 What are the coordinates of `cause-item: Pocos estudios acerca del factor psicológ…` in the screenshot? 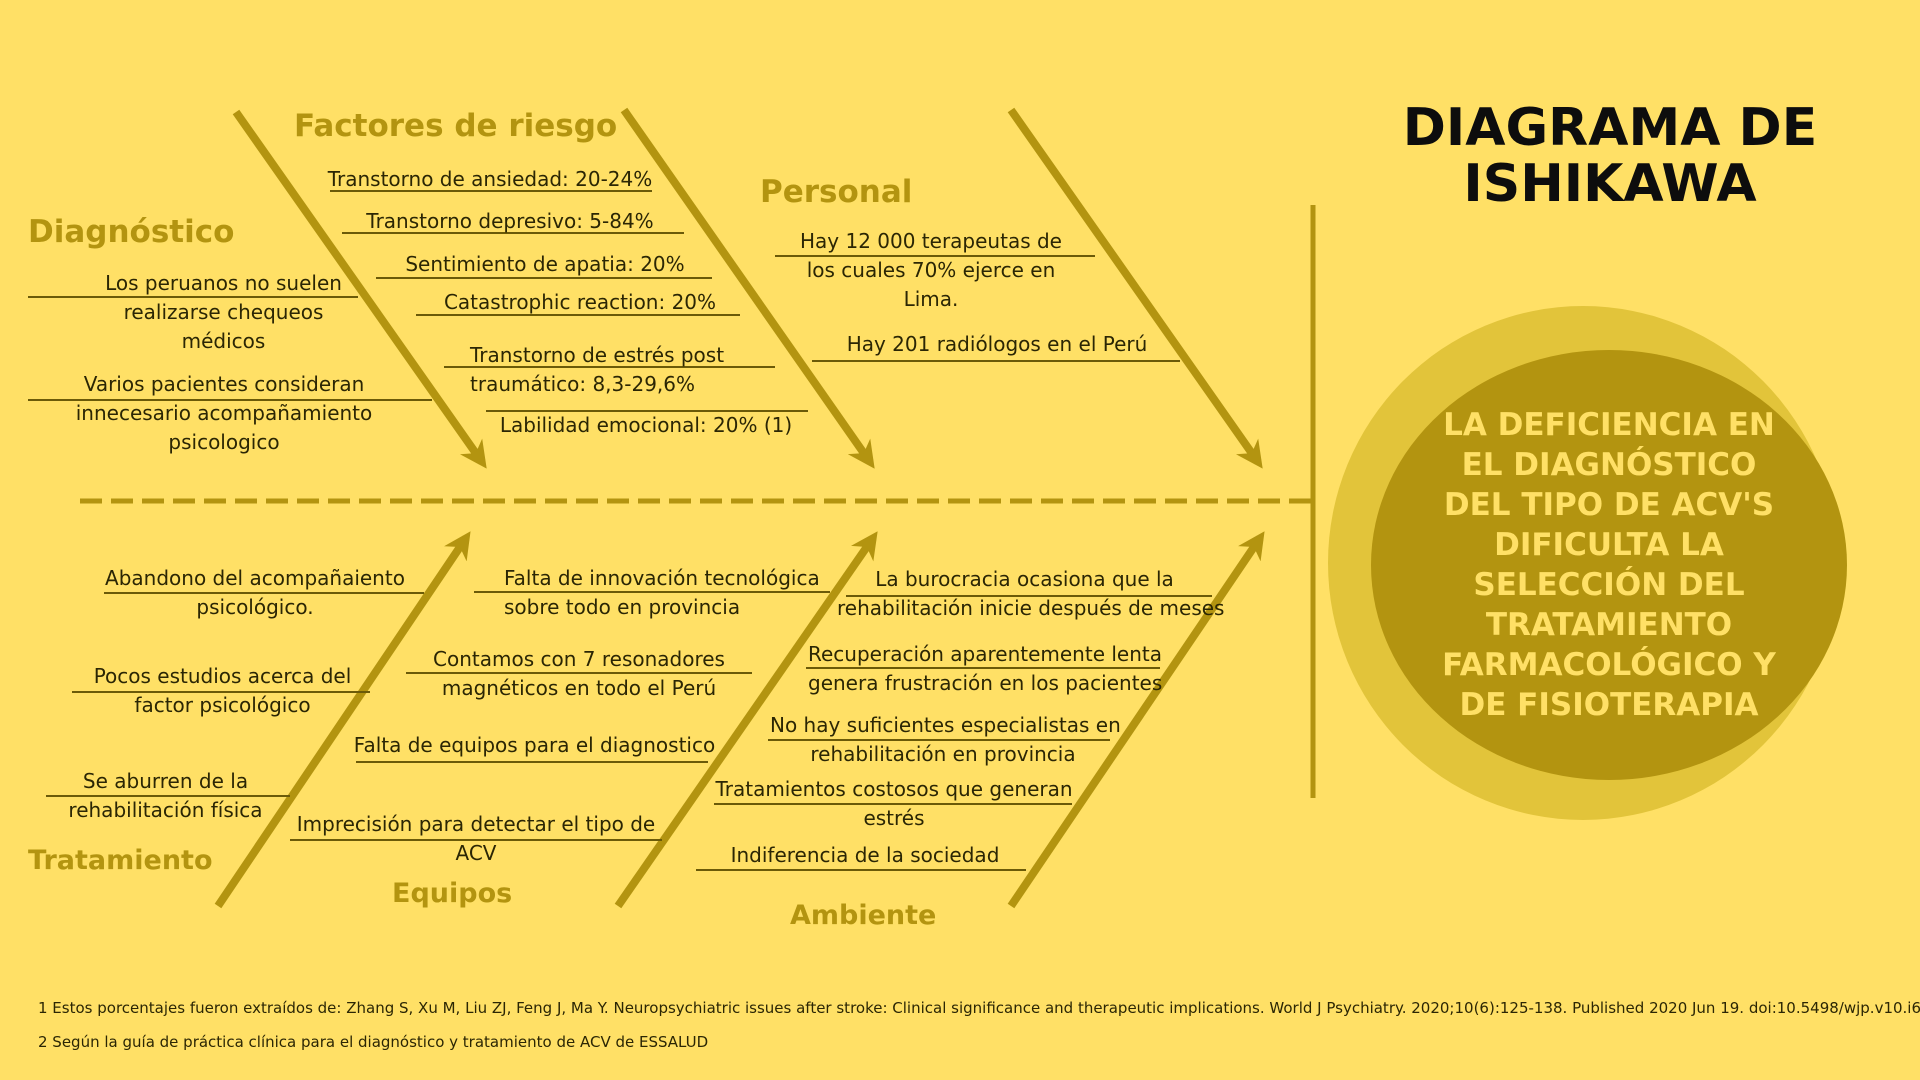 It's located at (222, 690).